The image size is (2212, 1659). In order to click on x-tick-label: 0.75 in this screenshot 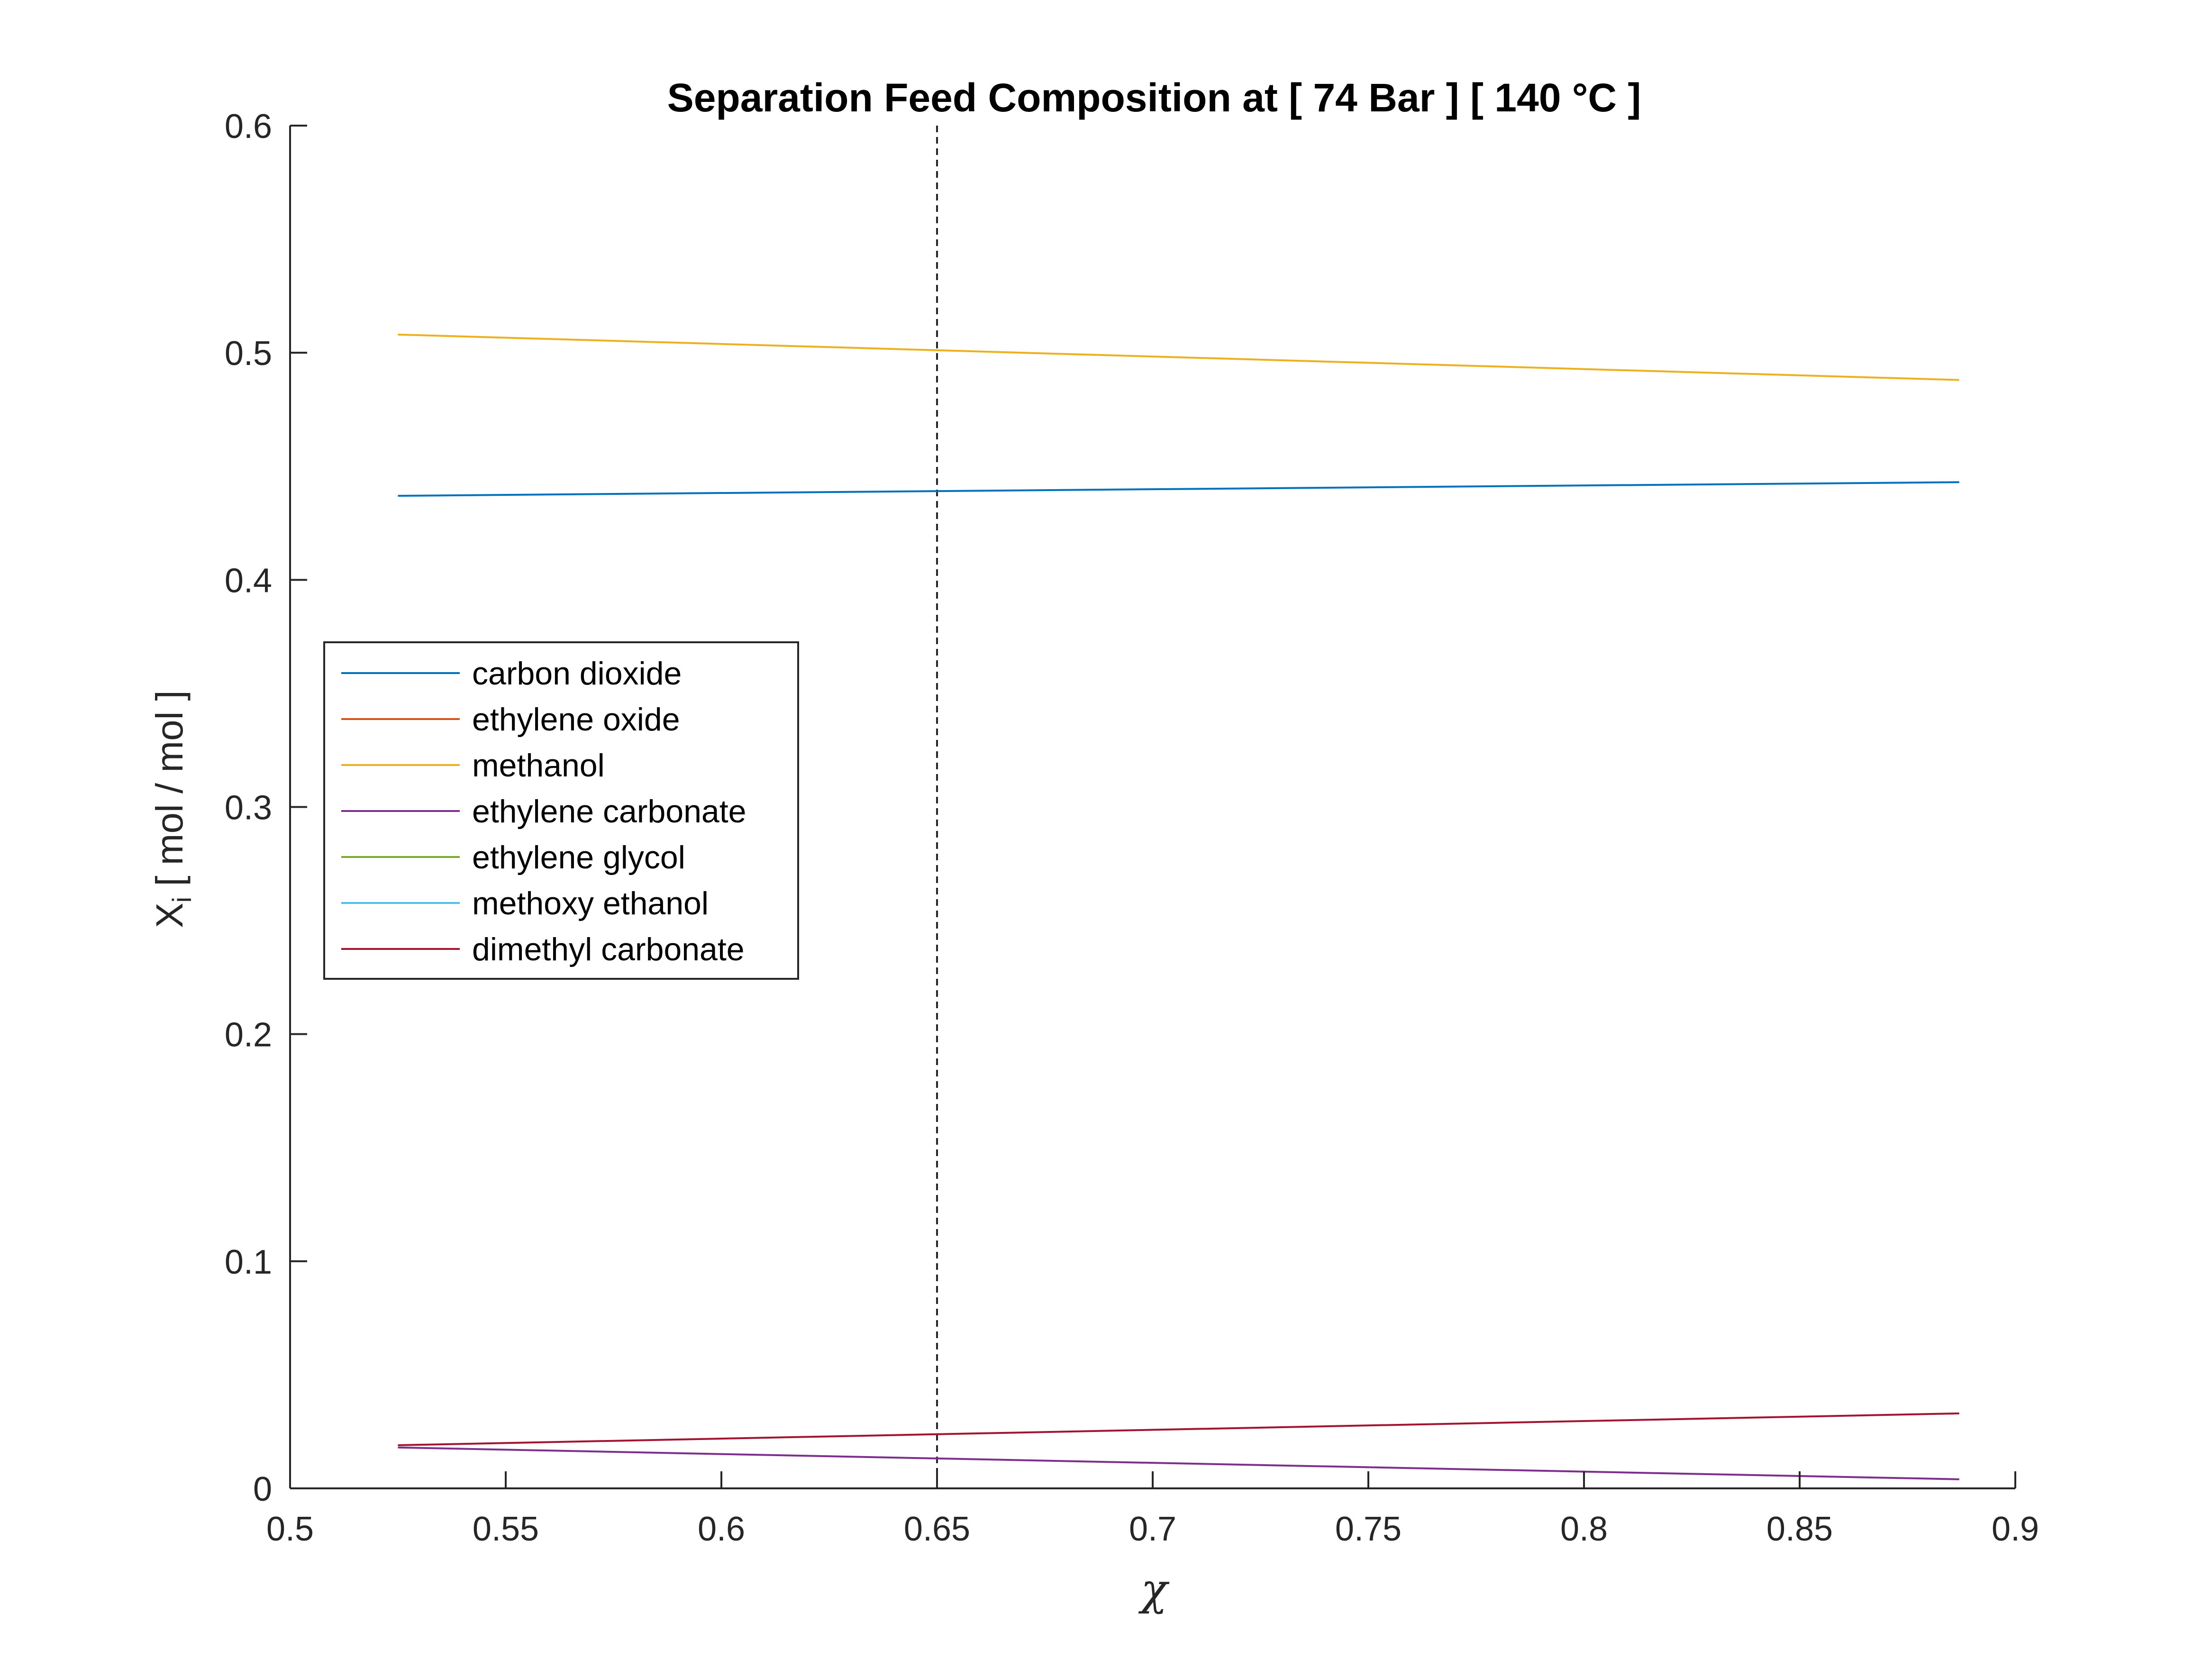, I will do `click(1368, 1529)`.